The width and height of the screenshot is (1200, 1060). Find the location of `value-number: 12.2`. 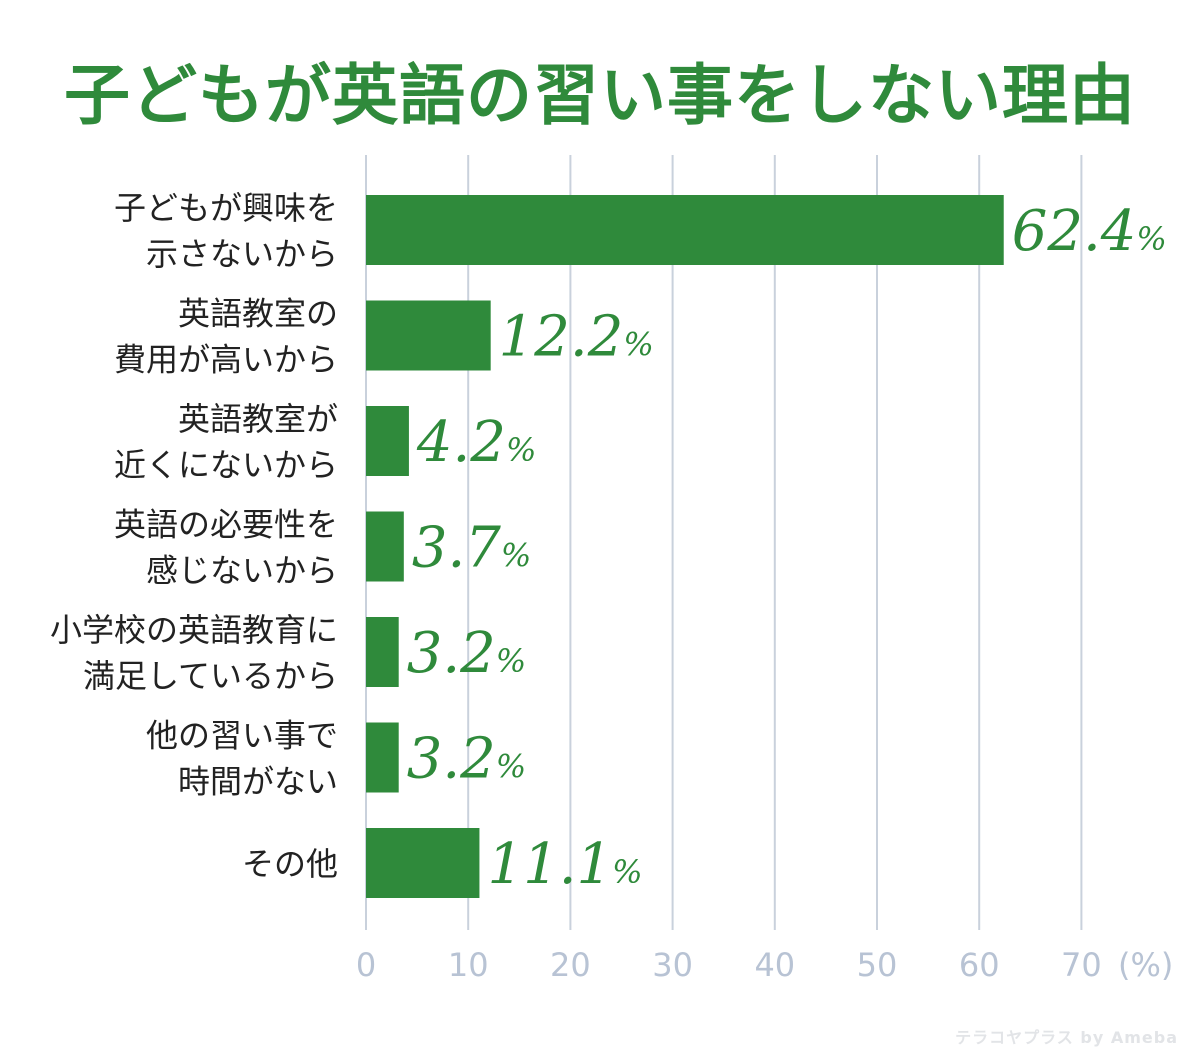

value-number: 12.2 is located at coordinates (561, 337).